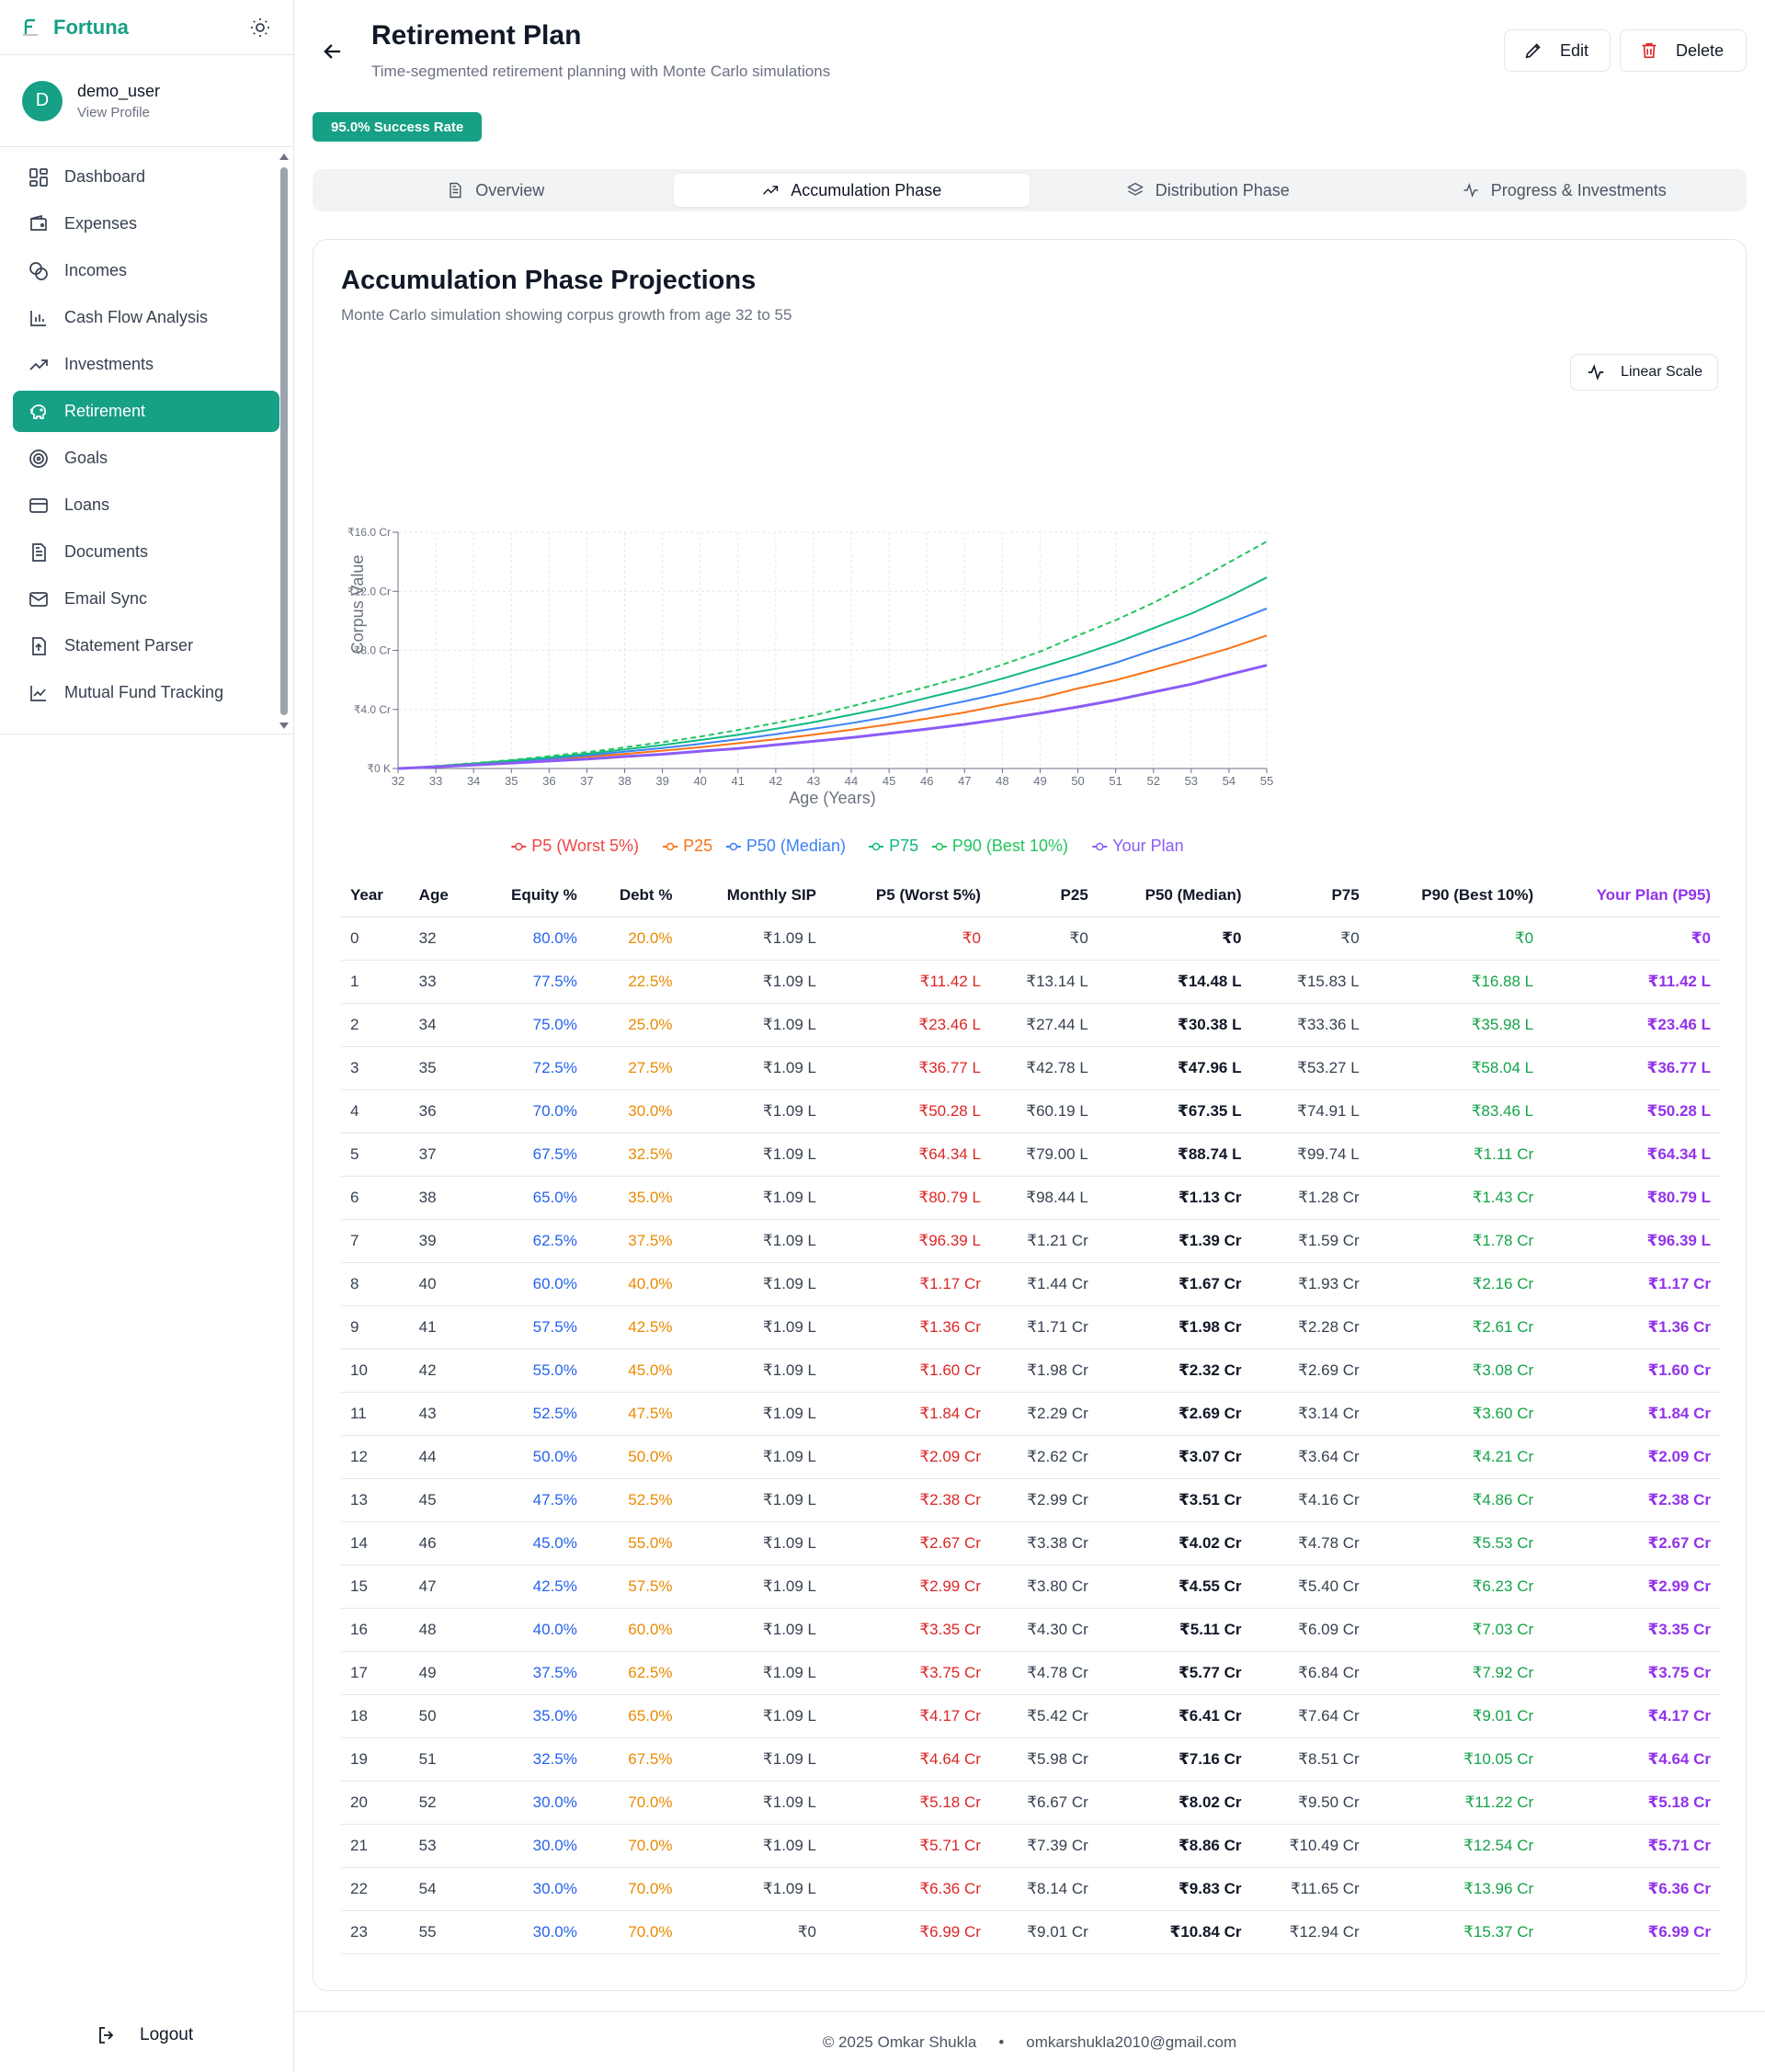  What do you see at coordinates (1192, 781) in the screenshot?
I see `x-tick-label: 53` at bounding box center [1192, 781].